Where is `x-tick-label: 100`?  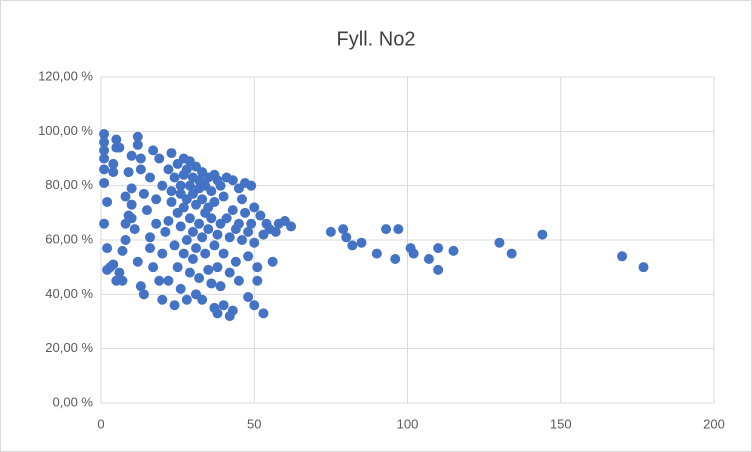
x-tick-label: 100 is located at coordinates (408, 423).